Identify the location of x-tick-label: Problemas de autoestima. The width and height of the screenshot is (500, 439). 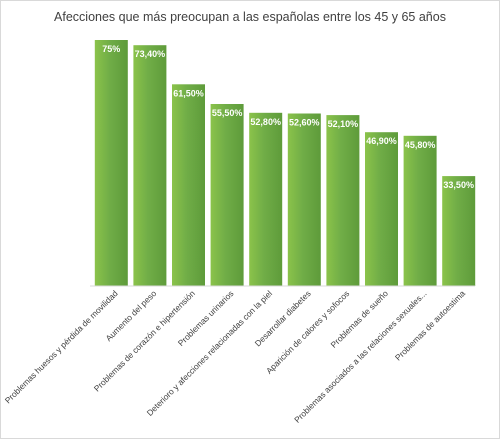
(430, 325).